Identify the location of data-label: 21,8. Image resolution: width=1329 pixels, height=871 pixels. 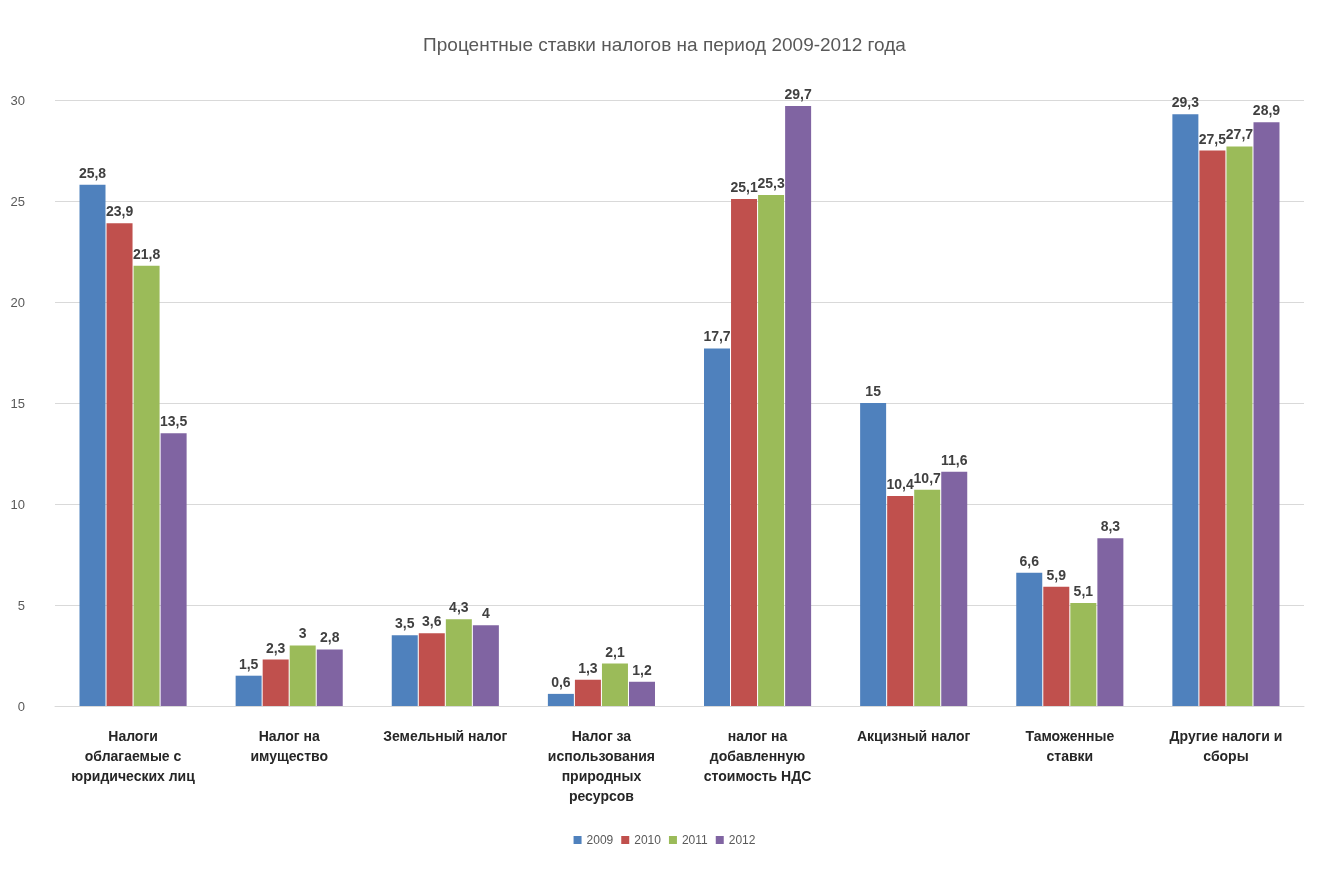
(146, 253).